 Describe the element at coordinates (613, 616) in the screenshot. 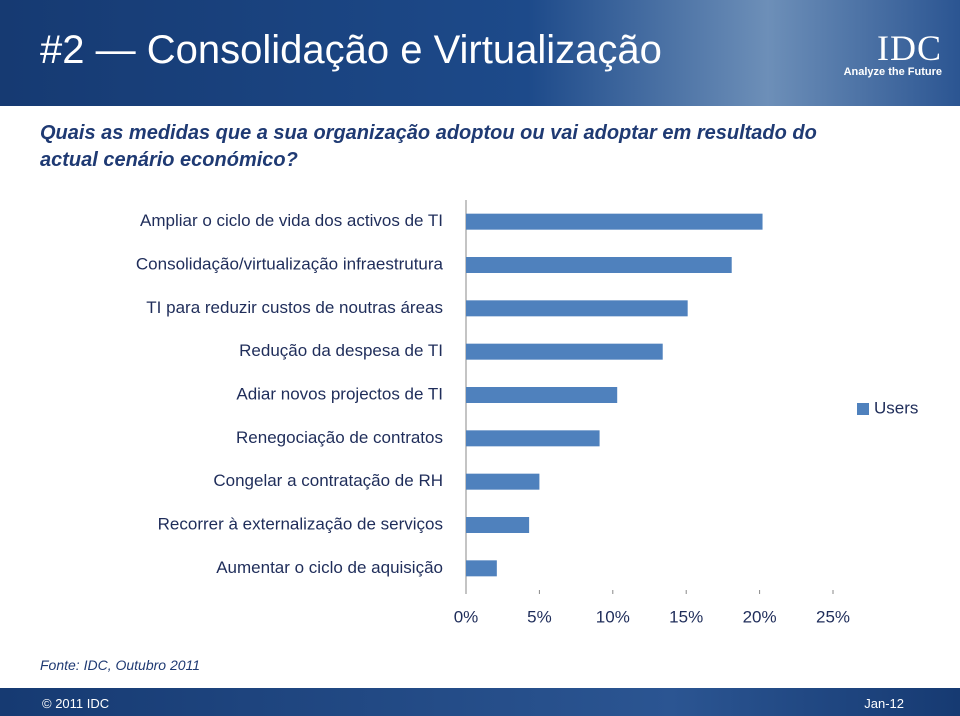

I see `x-tick-label: 10%` at that location.